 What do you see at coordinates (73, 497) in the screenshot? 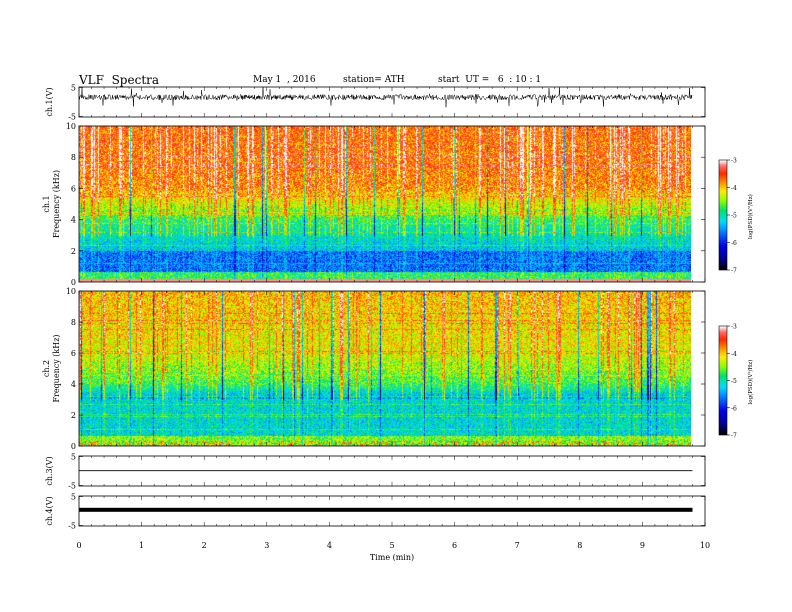
I see `ch4-waveform-ytick-label: 5` at bounding box center [73, 497].